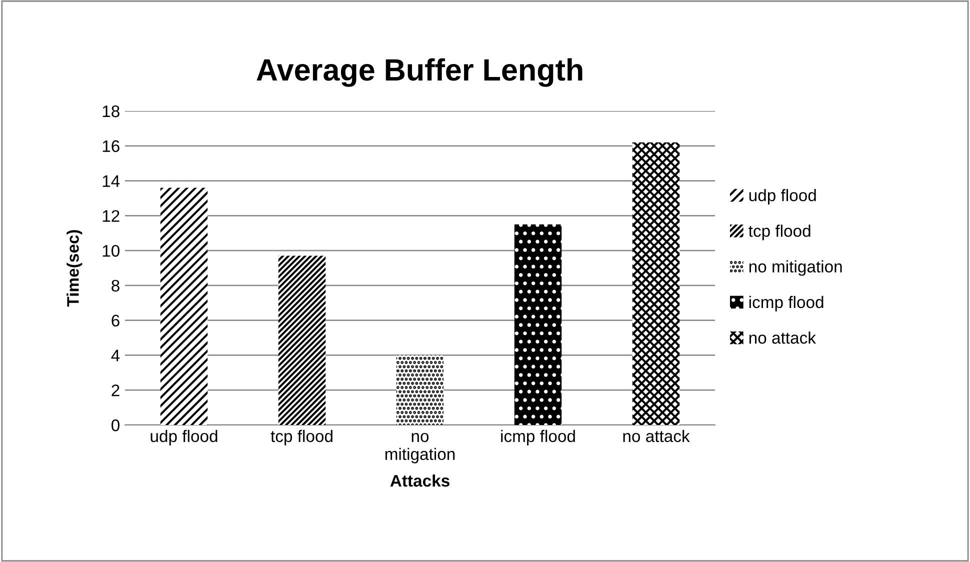  Describe the element at coordinates (111, 216) in the screenshot. I see `y-tick-label: 12` at that location.